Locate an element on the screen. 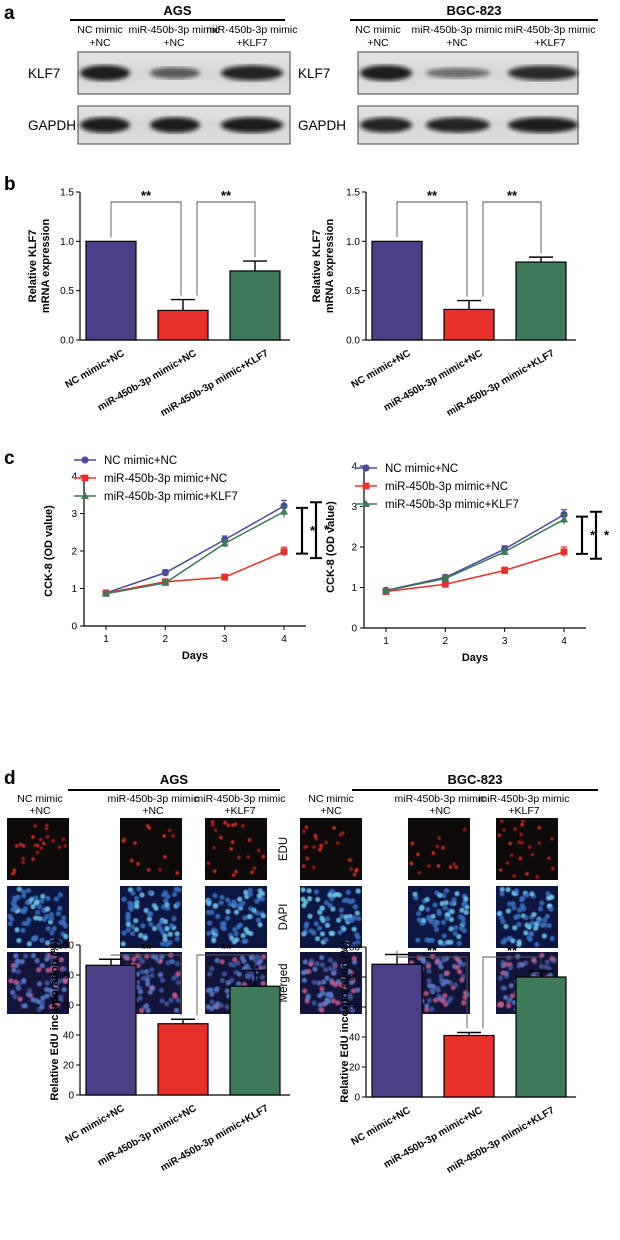 This screenshot has height=1240, width=620. y-axis-label: Relative EdU incorporation (%) is located at coordinates (345, 1022).